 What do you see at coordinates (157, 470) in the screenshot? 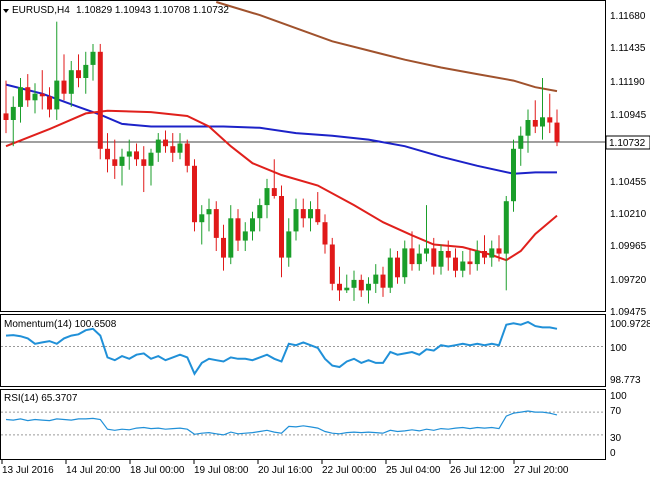
I see `date-tick: 18 Jul 00:00` at bounding box center [157, 470].